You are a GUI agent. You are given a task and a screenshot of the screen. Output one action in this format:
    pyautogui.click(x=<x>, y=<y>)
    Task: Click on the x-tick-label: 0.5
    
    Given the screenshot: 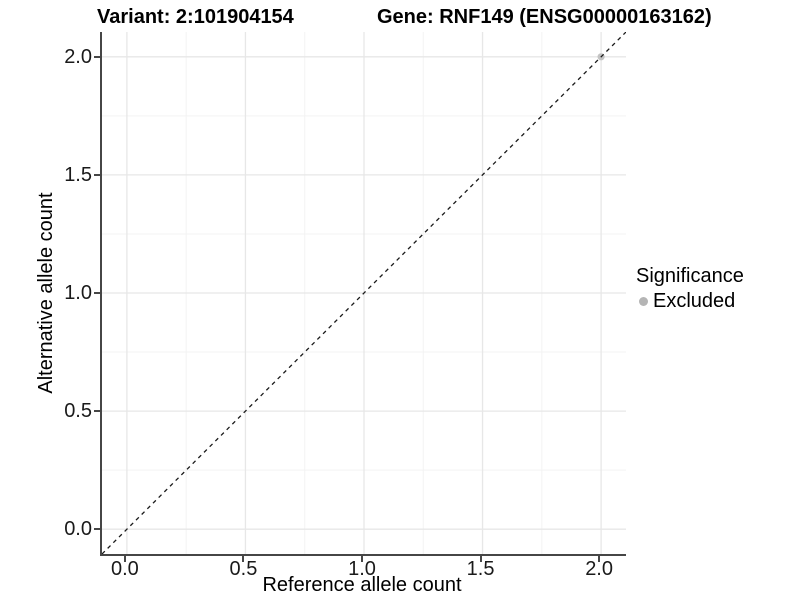 What is the action you would take?
    pyautogui.click(x=243, y=569)
    